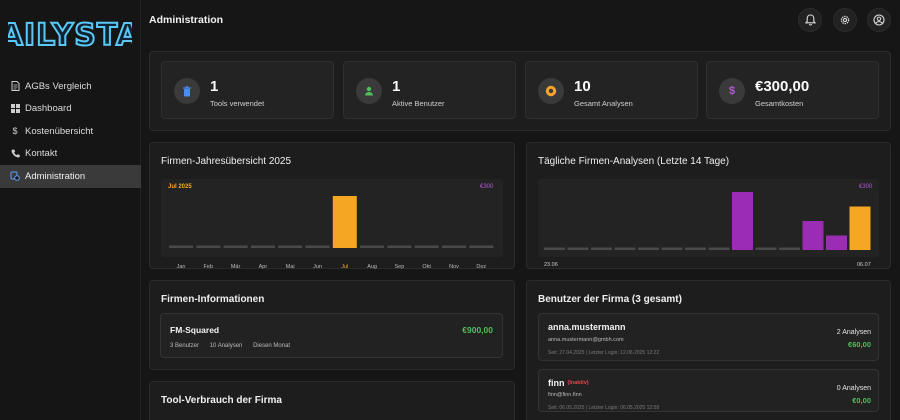  I want to click on x-tick-label: Mär, so click(236, 267).